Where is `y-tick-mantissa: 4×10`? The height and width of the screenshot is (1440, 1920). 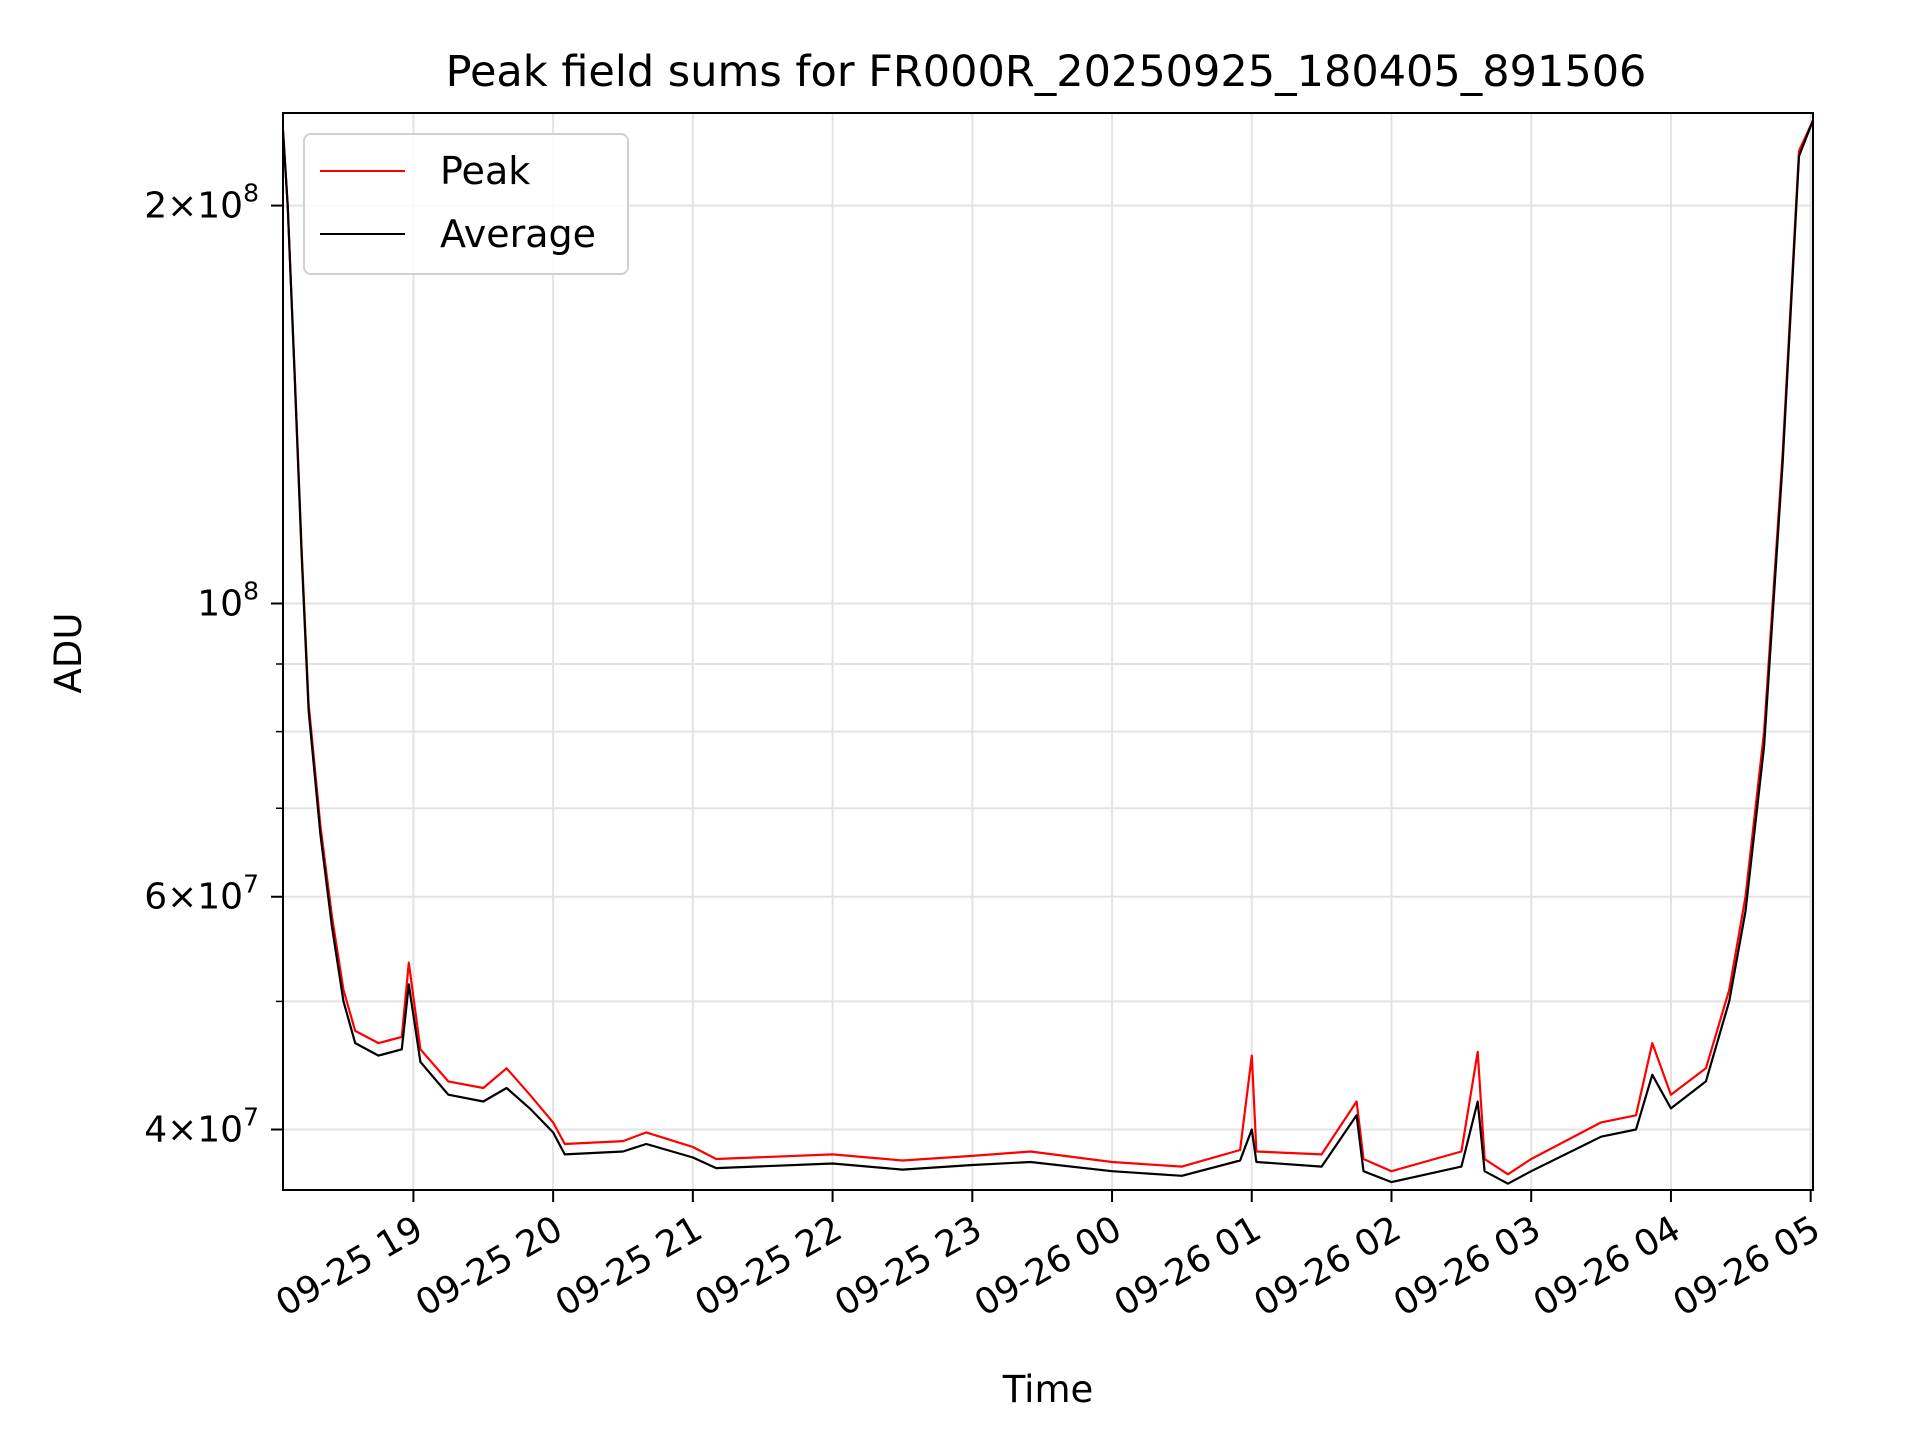 y-tick-mantissa: 4×10 is located at coordinates (193, 1130).